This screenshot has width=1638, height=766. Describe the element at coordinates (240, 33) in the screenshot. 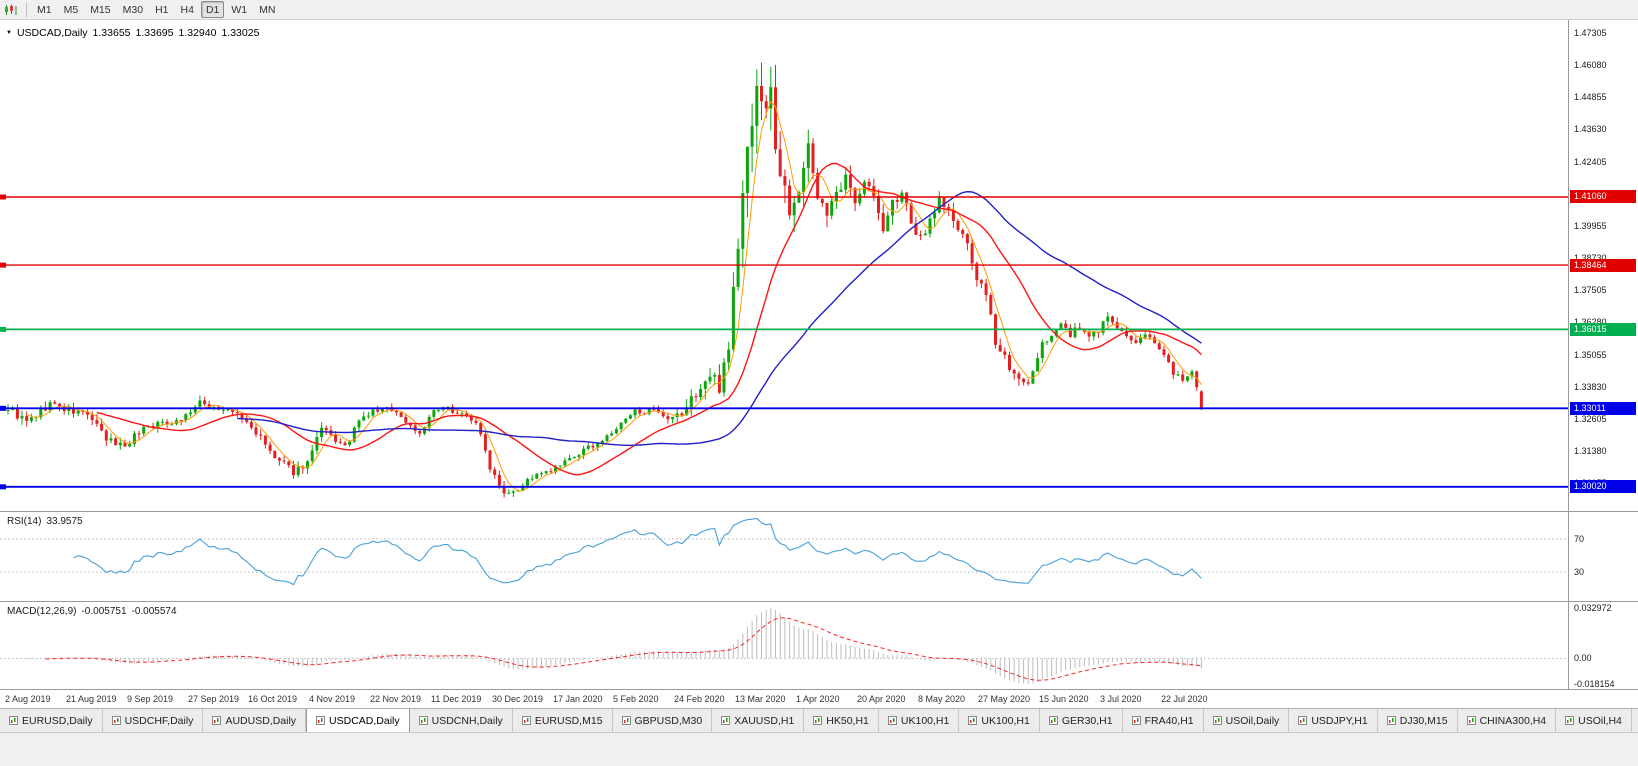

I see `ohlc-close: 1.33025` at that location.